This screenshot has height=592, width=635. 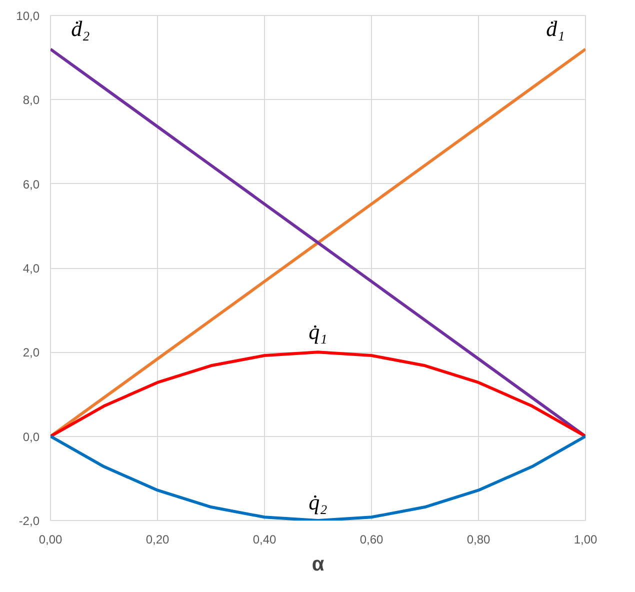 I want to click on y-tick-label: -2,0, so click(x=29, y=521).